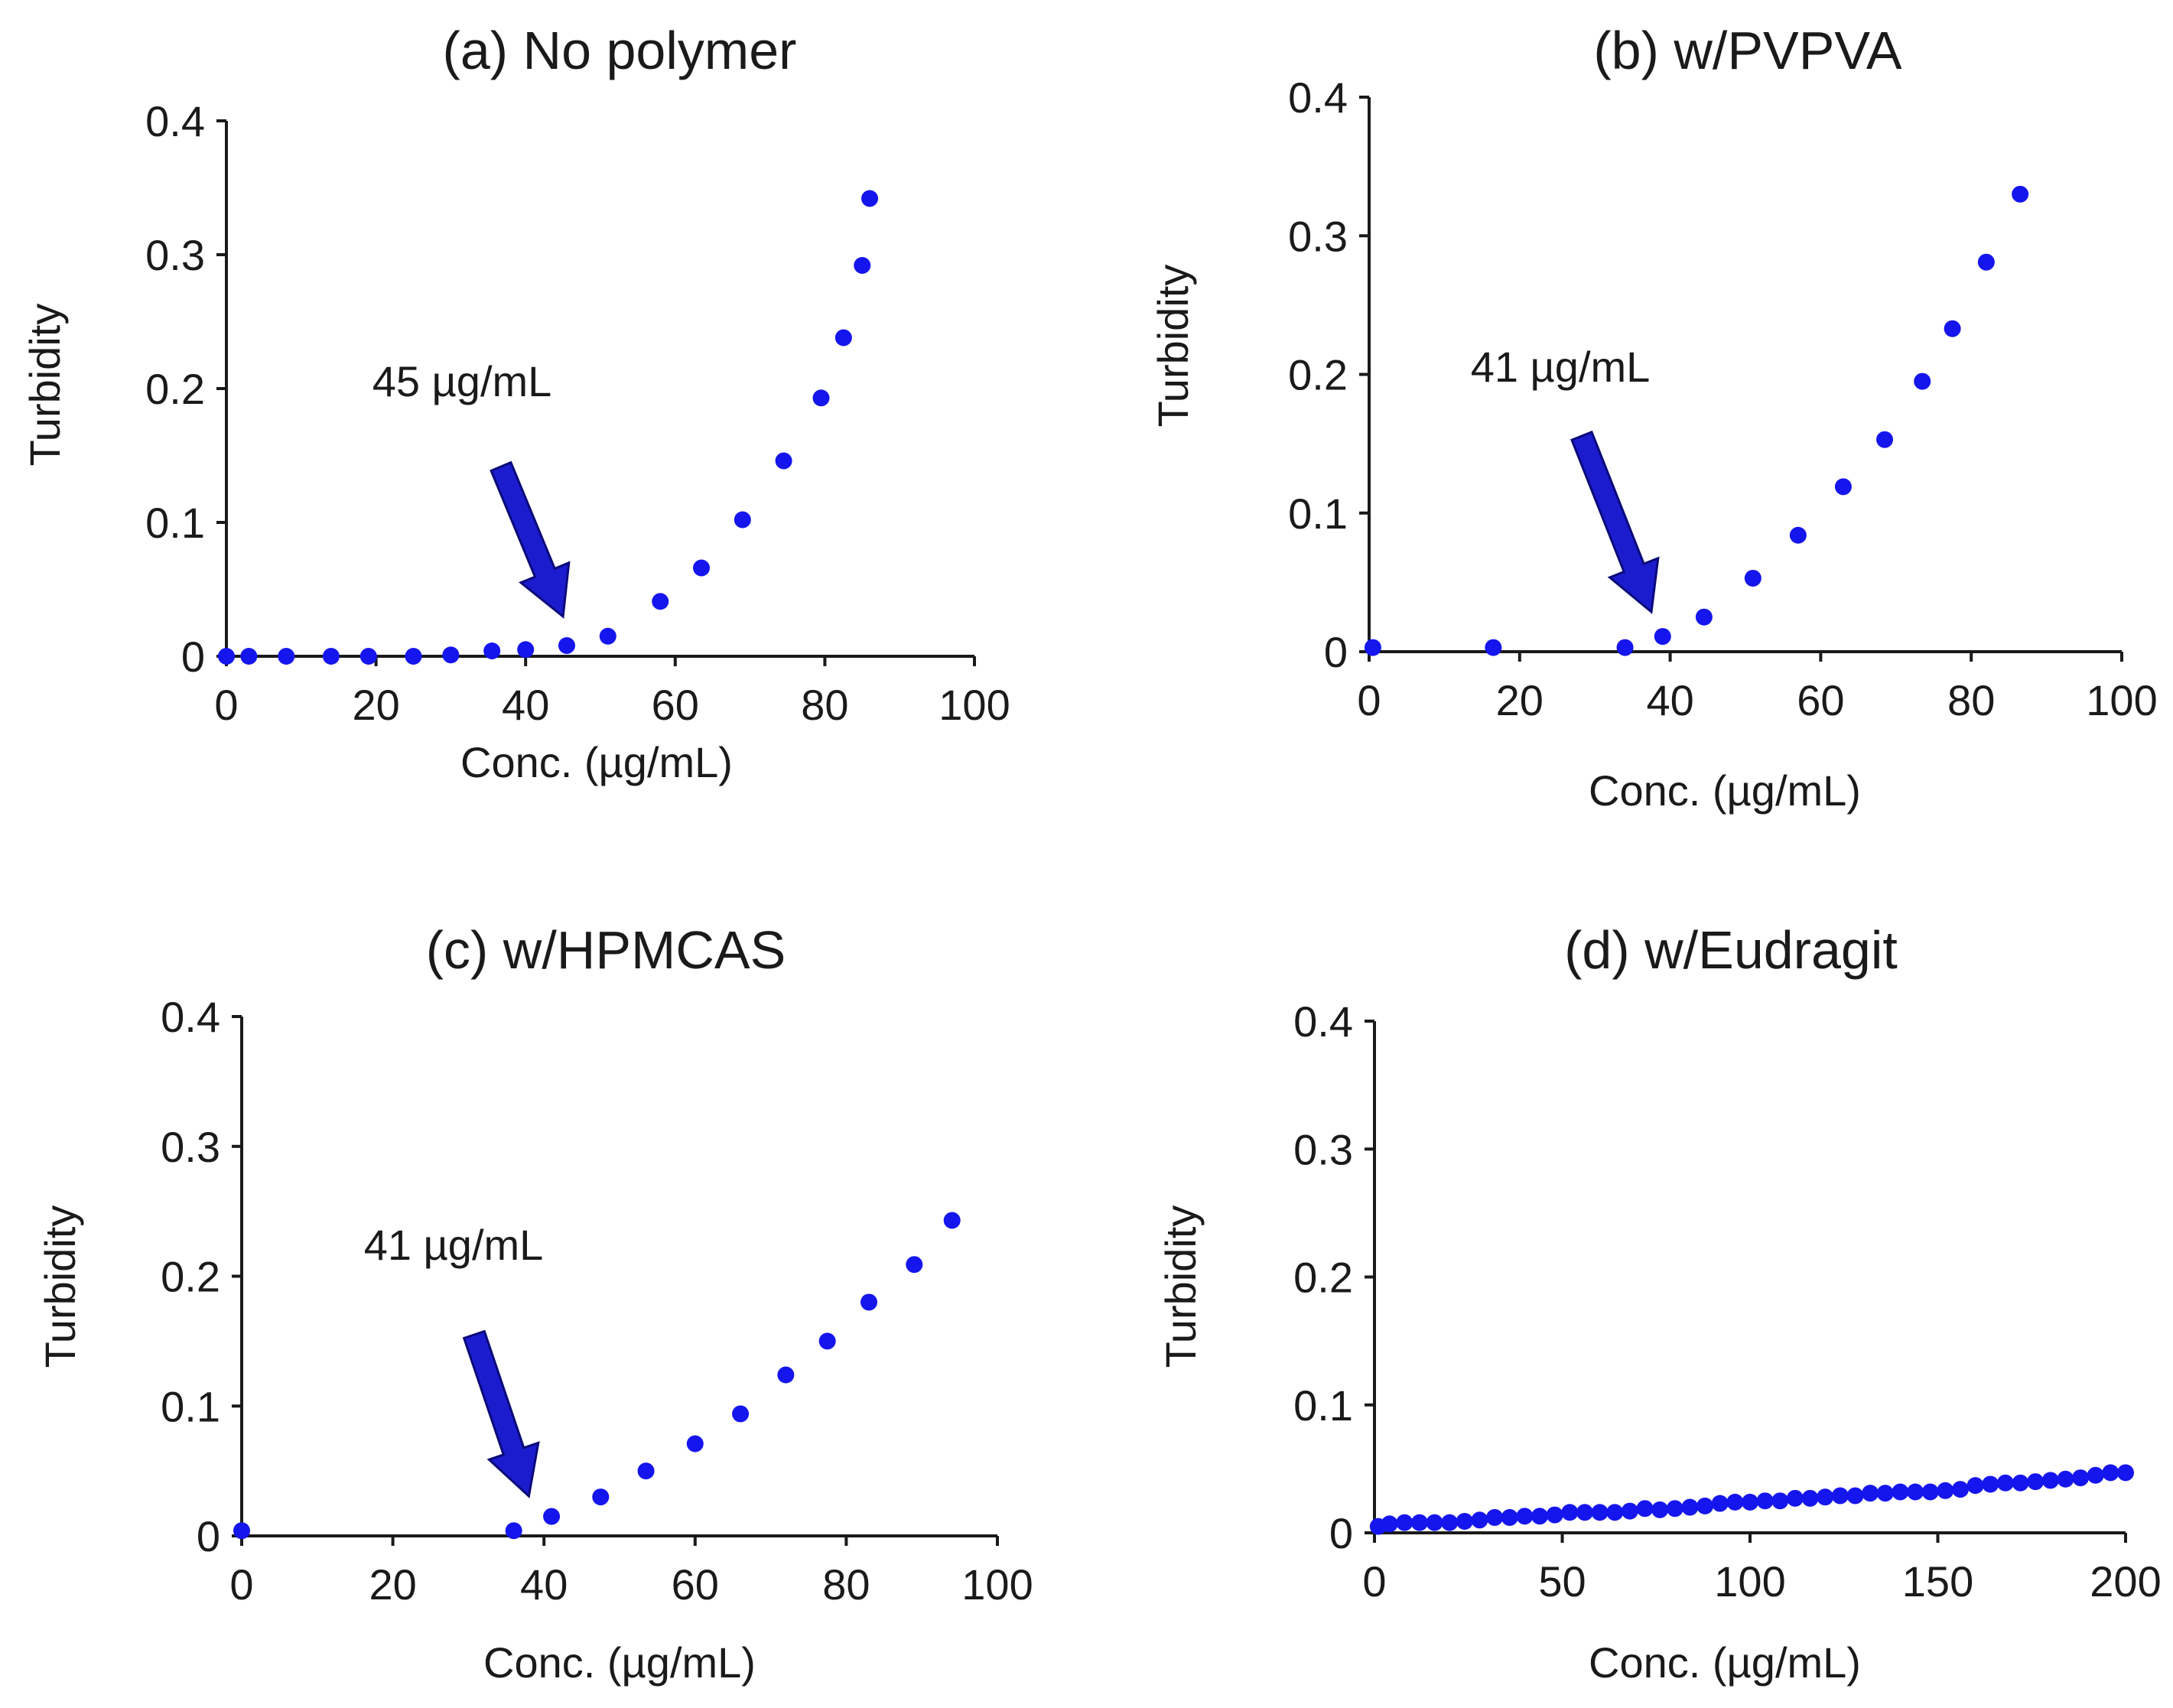  What do you see at coordinates (1520, 700) in the screenshot?
I see `panel-b-x-tick-label: 20` at bounding box center [1520, 700].